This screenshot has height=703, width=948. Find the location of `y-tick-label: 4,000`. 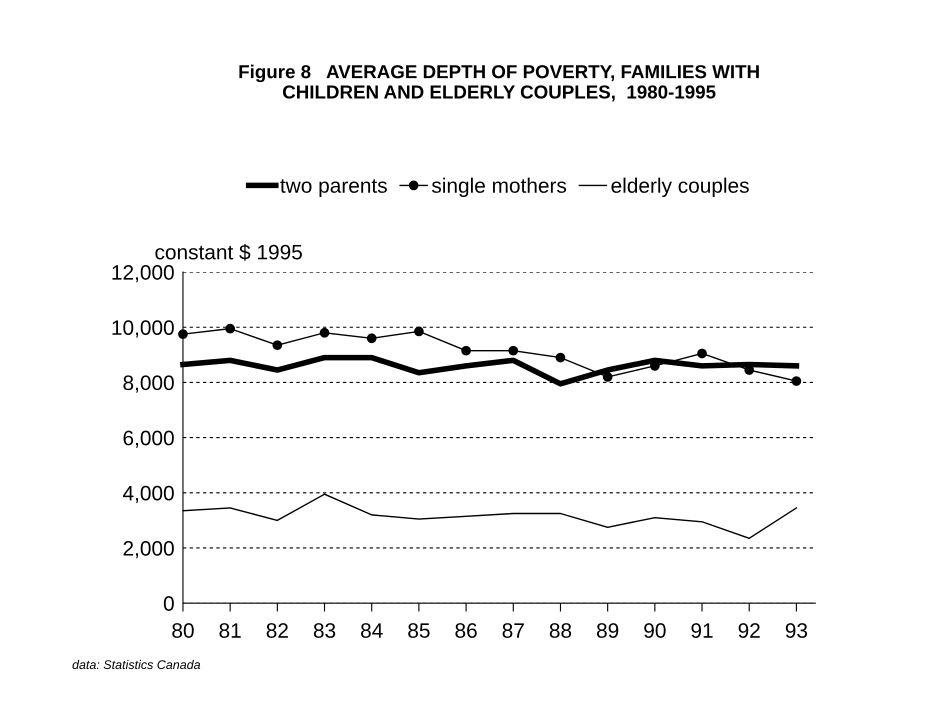

y-tick-label: 4,000 is located at coordinates (148, 495).